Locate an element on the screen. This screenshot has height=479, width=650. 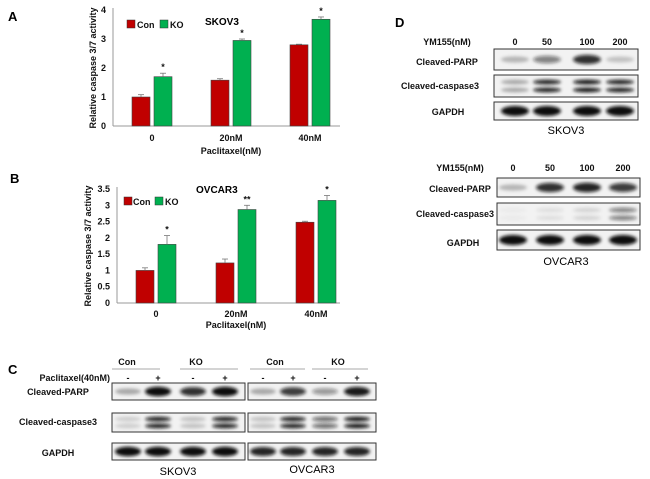
group-label-ko: KO is located at coordinates (338, 362).